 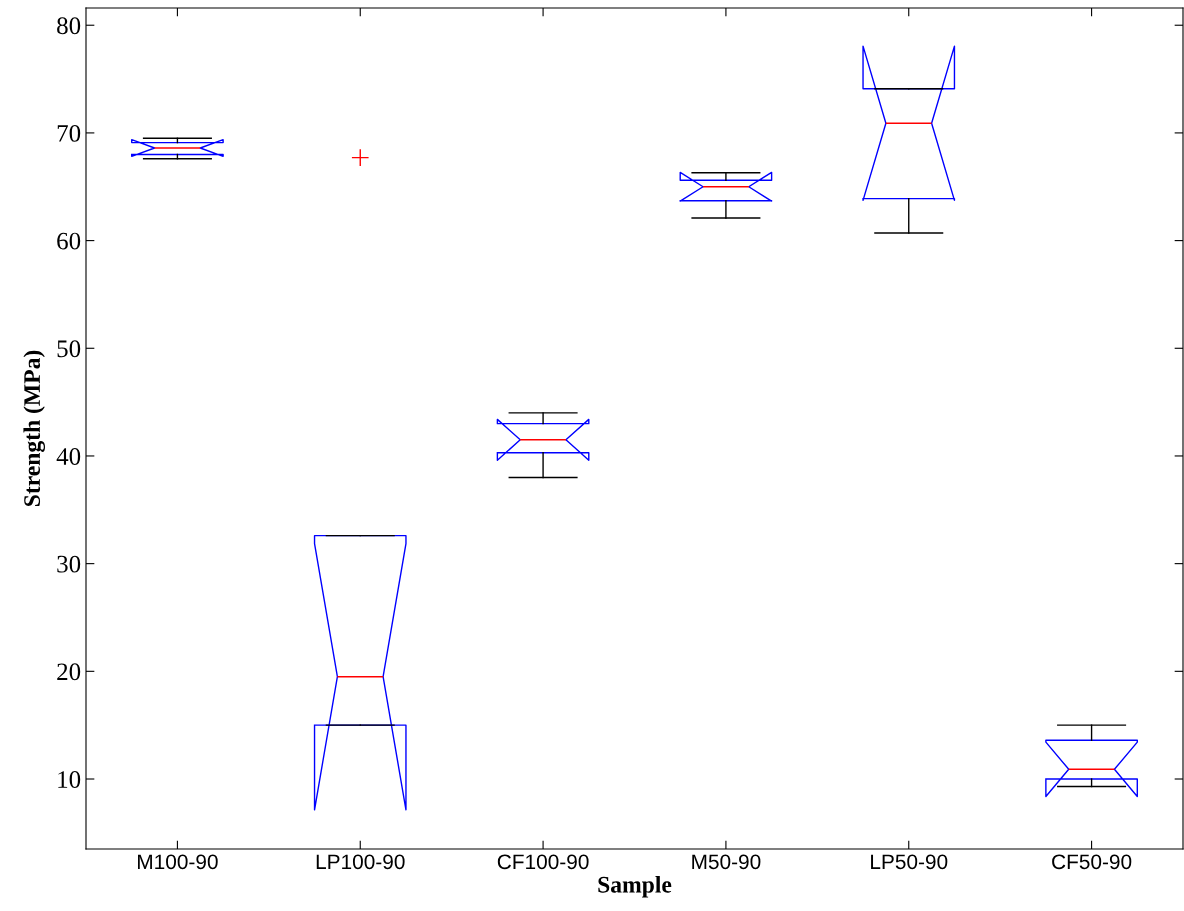 What do you see at coordinates (909, 862) in the screenshot?
I see `x-tick-label: LP50-90` at bounding box center [909, 862].